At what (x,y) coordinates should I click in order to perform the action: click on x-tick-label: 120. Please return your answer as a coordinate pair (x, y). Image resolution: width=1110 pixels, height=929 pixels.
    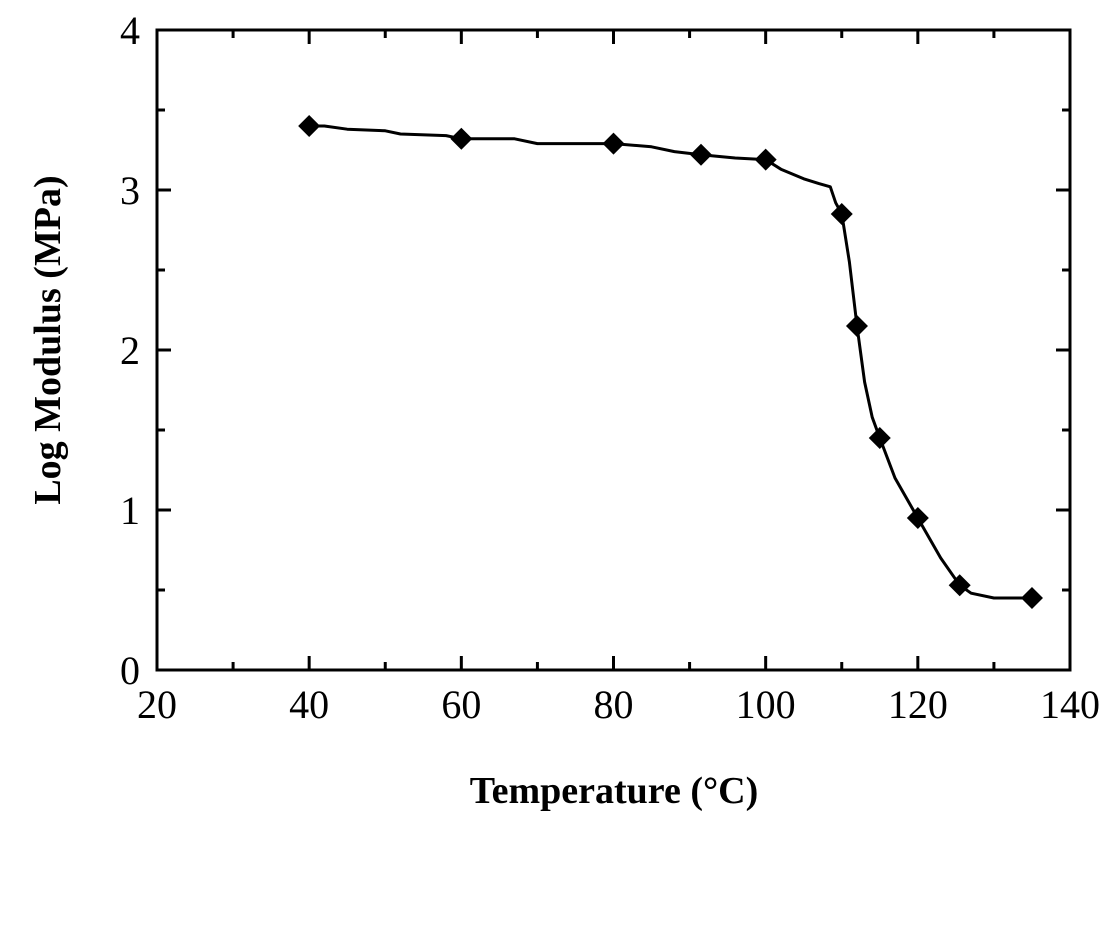
    Looking at the image, I should click on (918, 704).